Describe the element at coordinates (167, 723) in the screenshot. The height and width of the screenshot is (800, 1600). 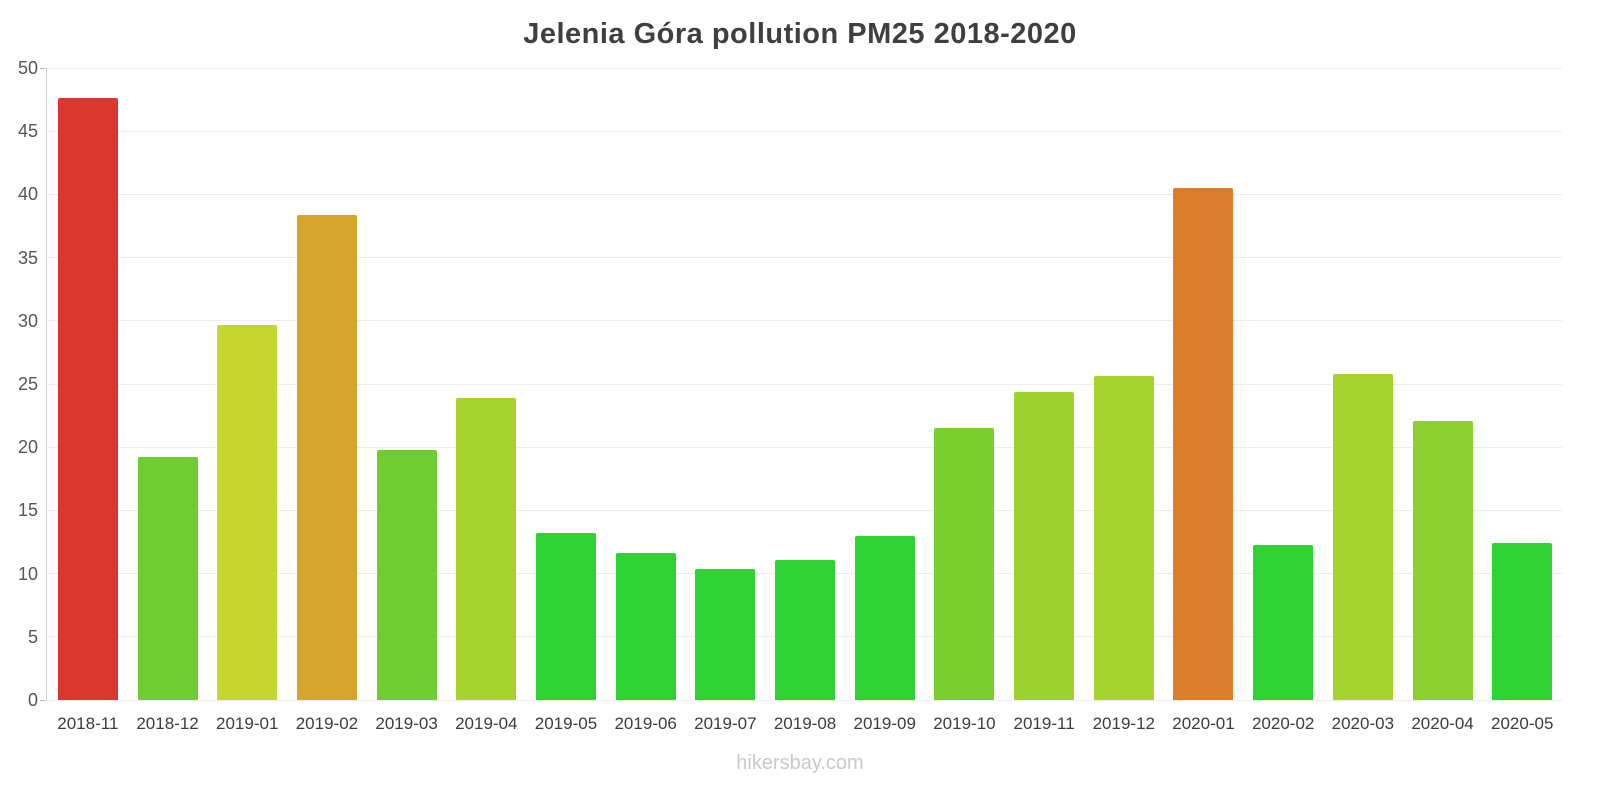
I see `x-axis-label-2018-12: 2018-12` at that location.